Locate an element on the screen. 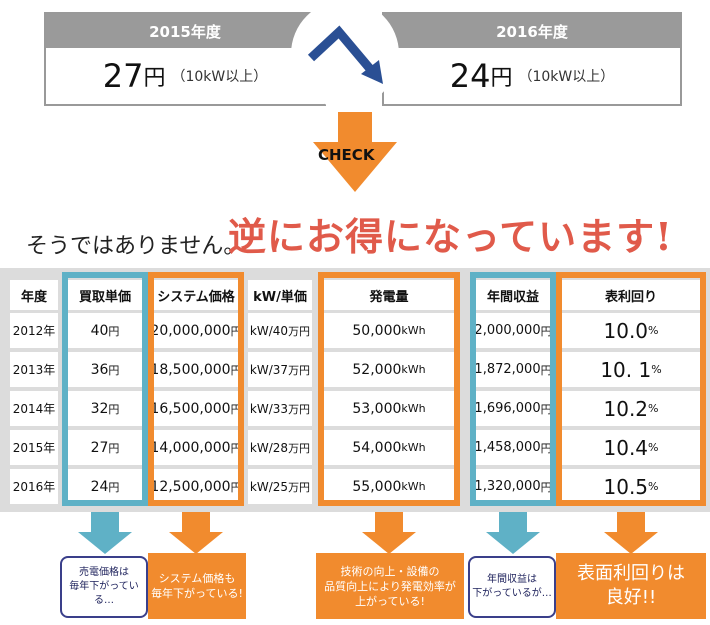  table-cell-gen: 54,000 kWh is located at coordinates (389, 447).